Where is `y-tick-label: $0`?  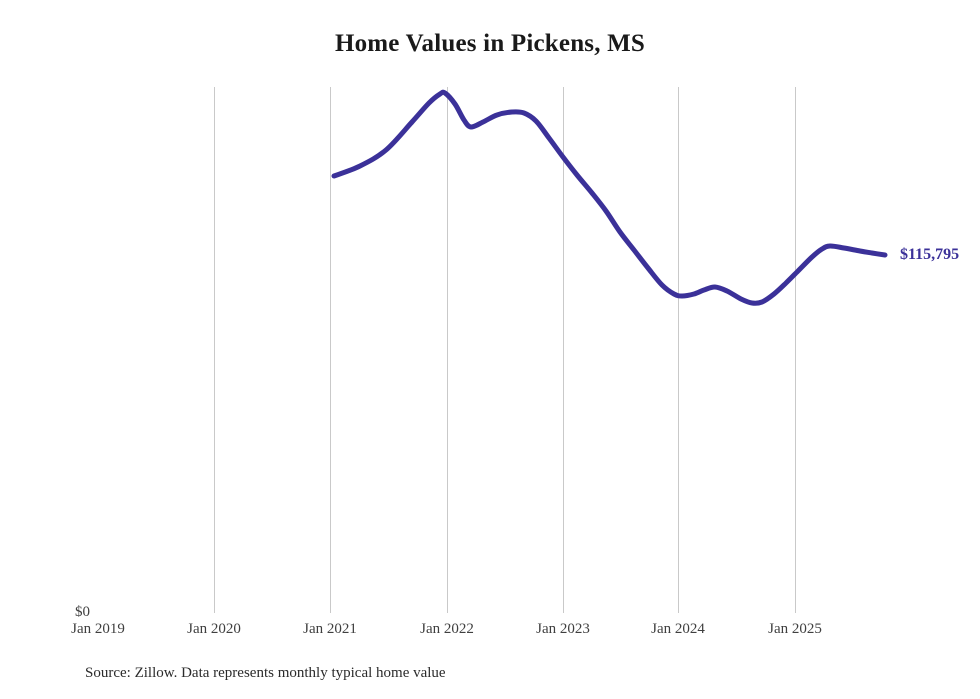
y-tick-label: $0 is located at coordinates (82, 612).